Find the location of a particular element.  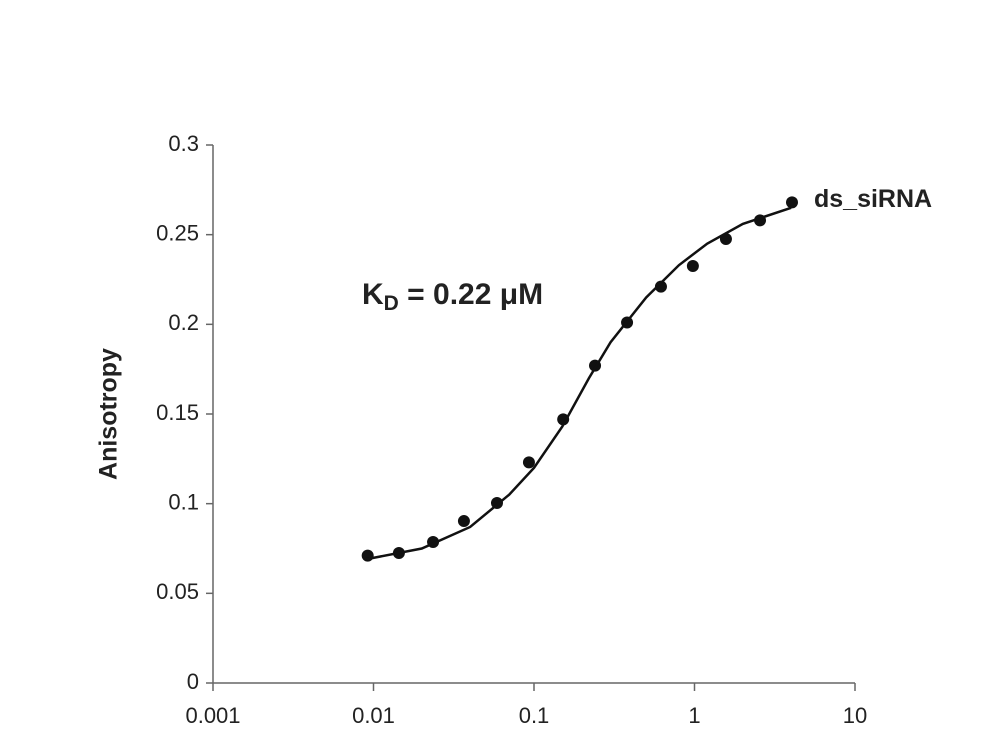

y-tick-label: 0.15 is located at coordinates (177, 412).